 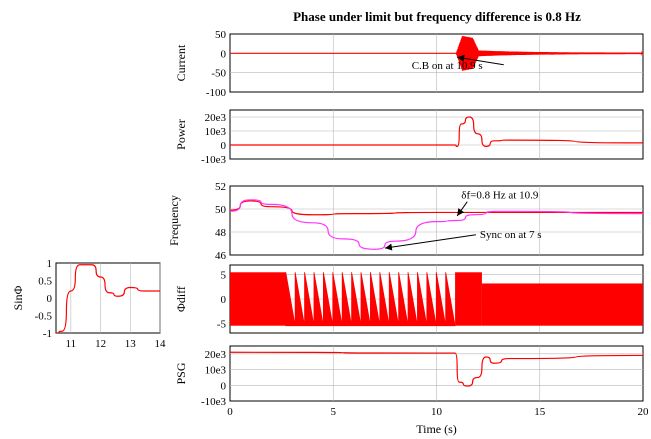 I want to click on power-series-group, so click(x=436, y=132).